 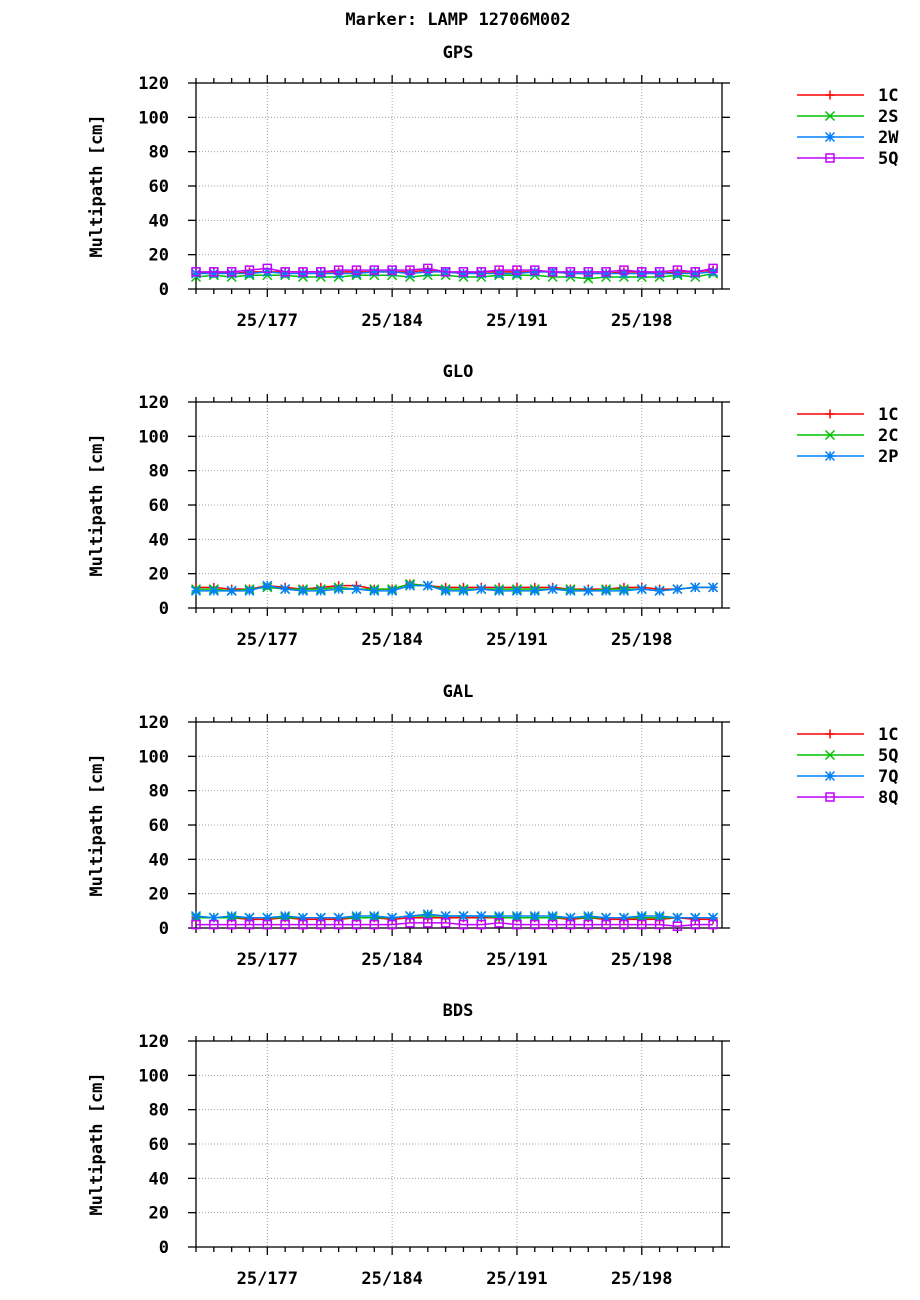 I want to click on legend-label: 1C, so click(x=888, y=96).